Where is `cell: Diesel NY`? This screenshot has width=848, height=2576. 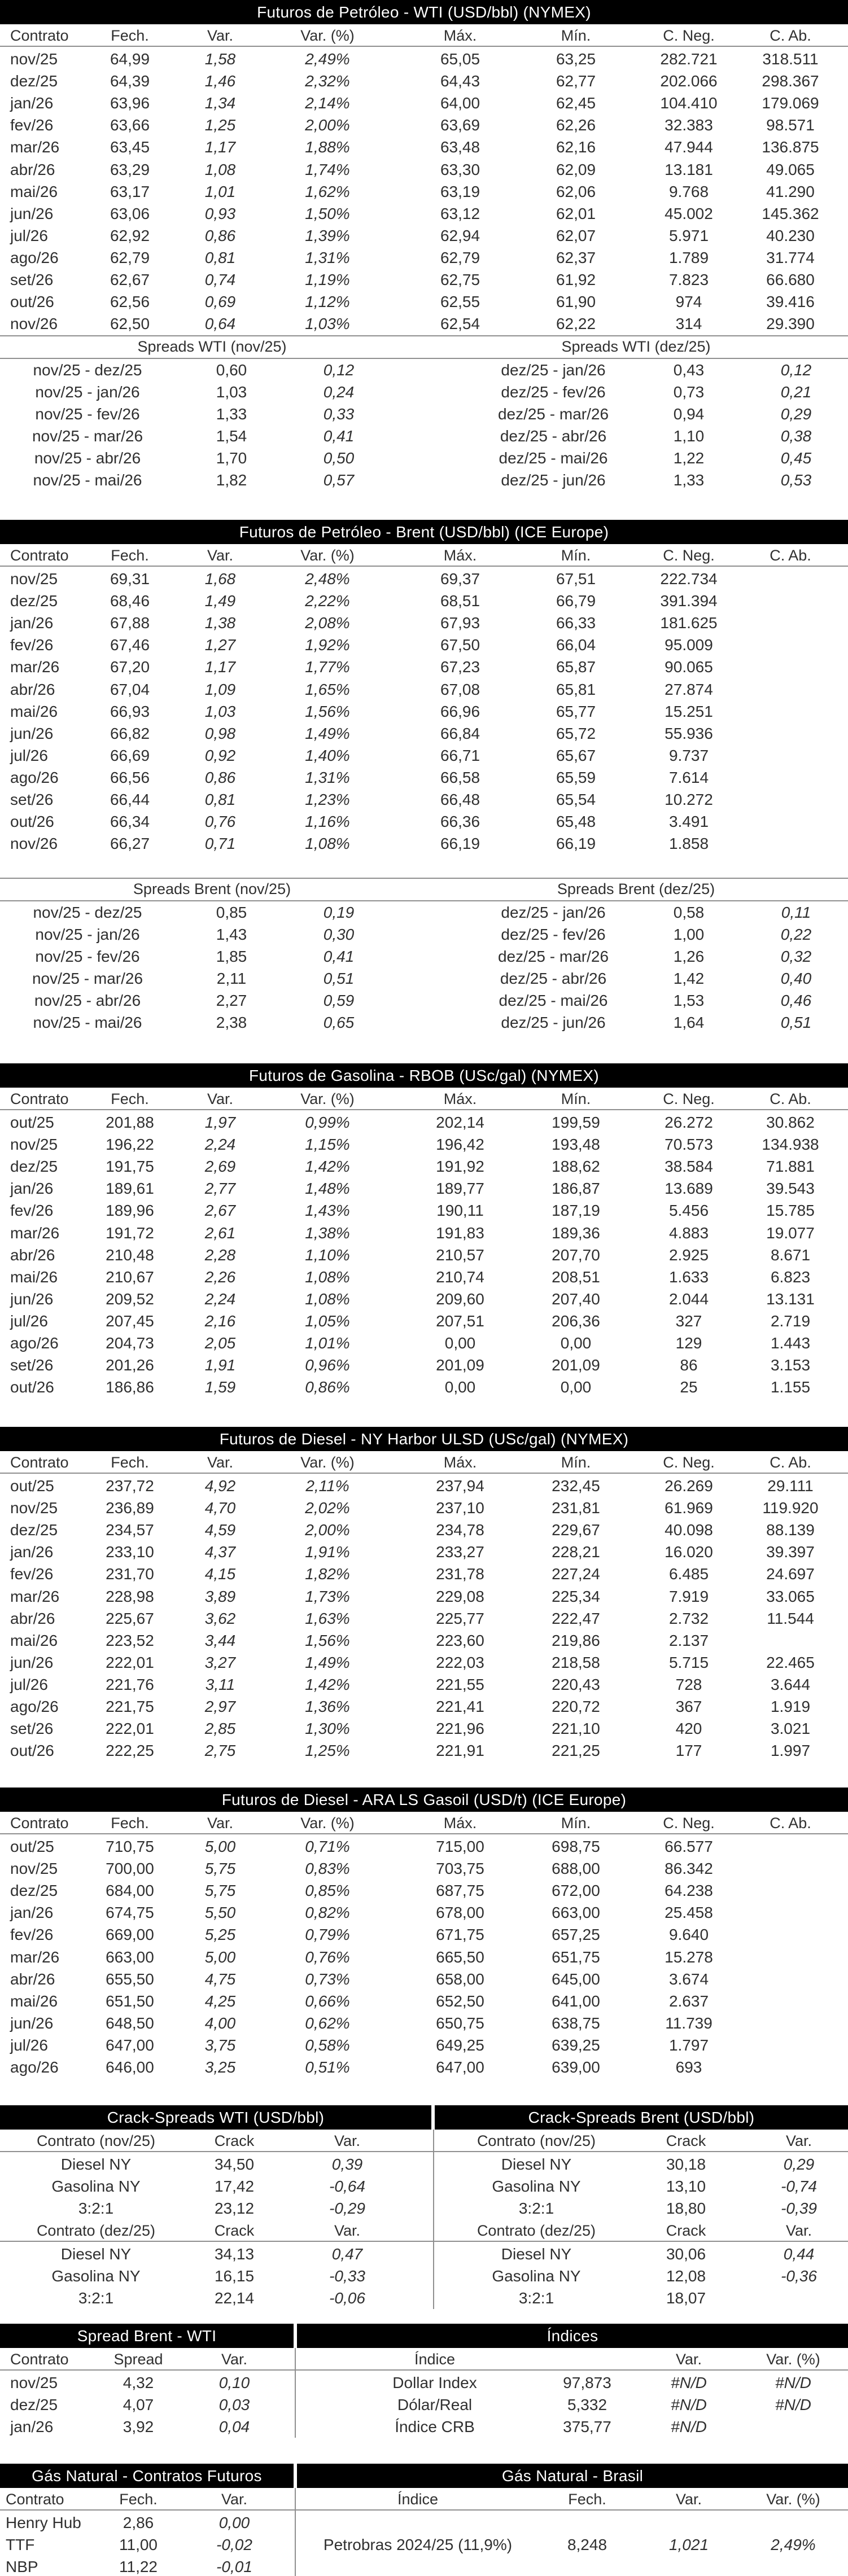 cell: Diesel NY is located at coordinates (96, 2254).